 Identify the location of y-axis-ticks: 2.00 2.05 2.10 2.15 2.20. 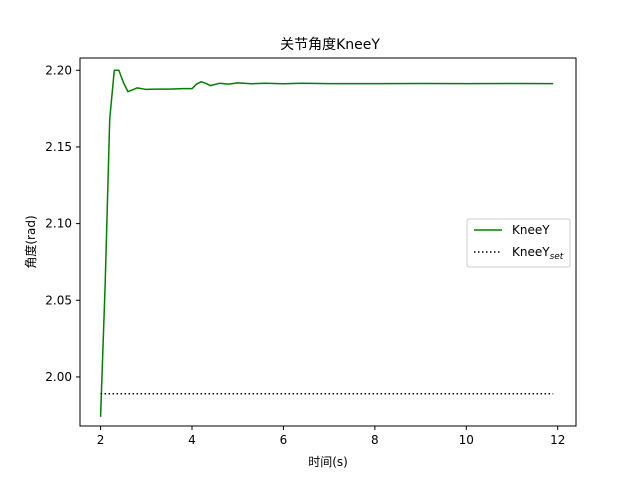
(62, 223).